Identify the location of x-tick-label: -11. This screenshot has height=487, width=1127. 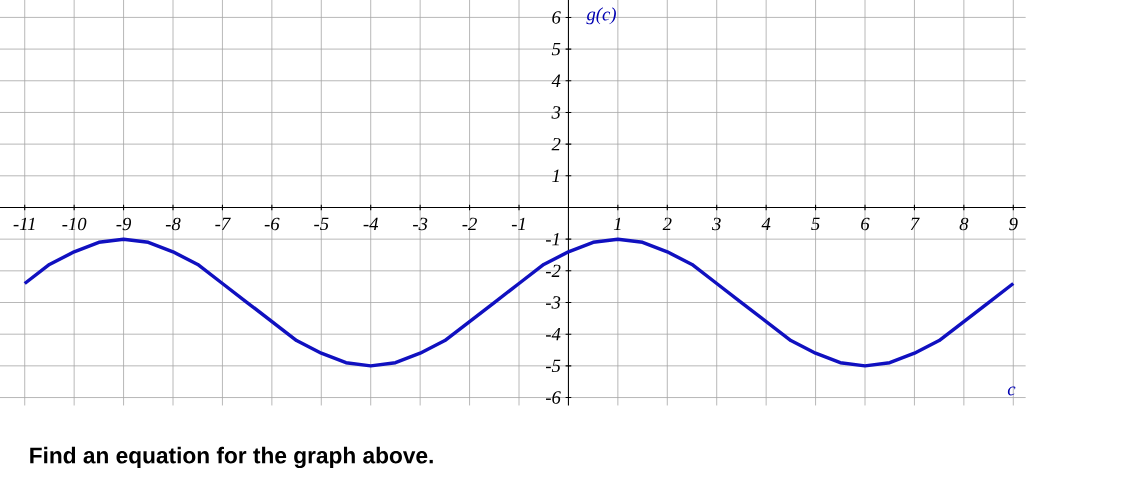
(24, 224).